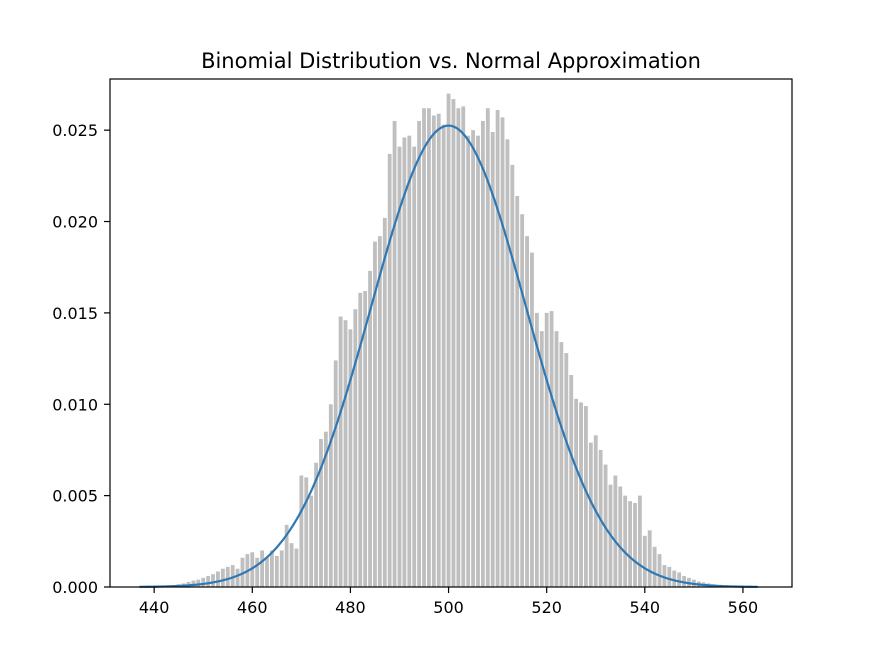 The height and width of the screenshot is (660, 880). What do you see at coordinates (252, 607) in the screenshot?
I see `x-tick-label: 460` at bounding box center [252, 607].